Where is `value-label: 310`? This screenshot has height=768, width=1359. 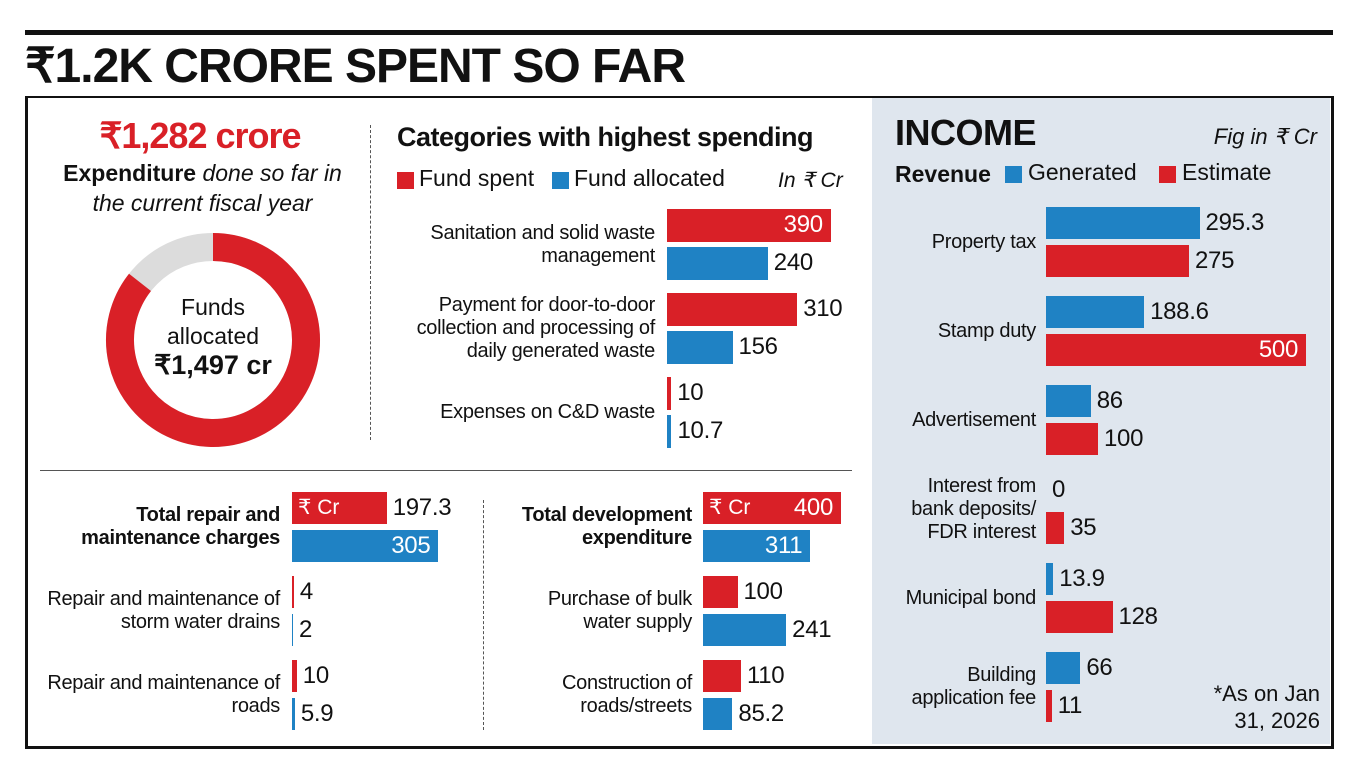
value-label: 310 is located at coordinates (823, 308).